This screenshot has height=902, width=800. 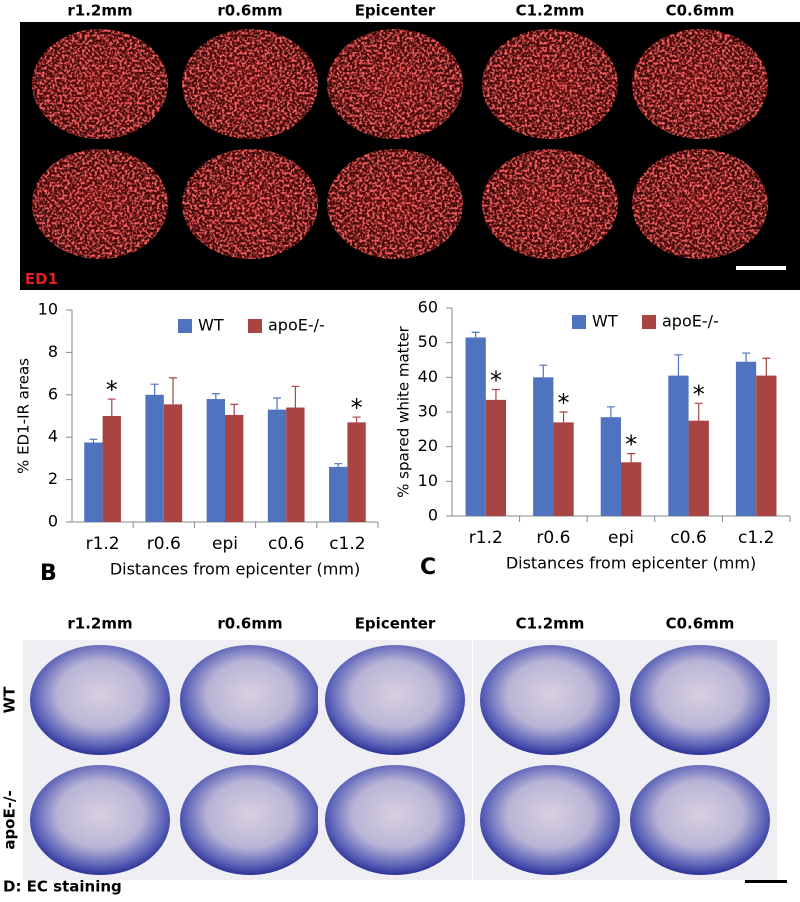 What do you see at coordinates (53, 436) in the screenshot?
I see `y-tick-label: 4` at bounding box center [53, 436].